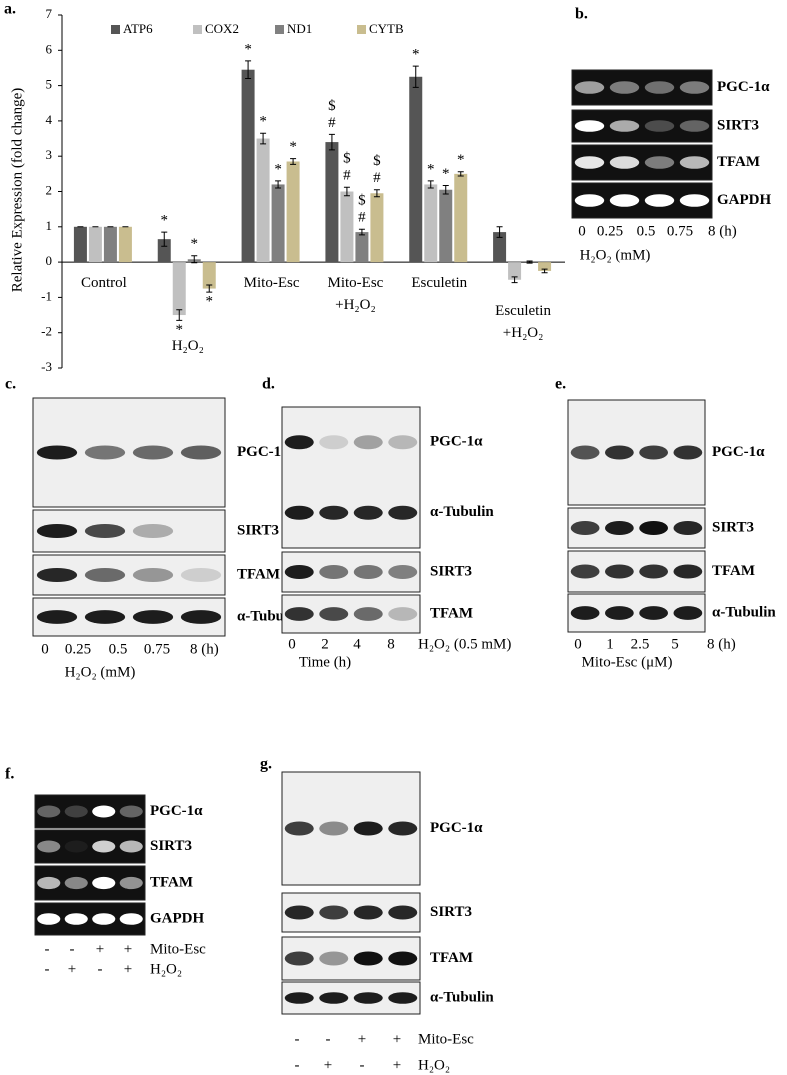 Image resolution: width=787 pixels, height=1075 pixels. I want to click on lane-note: H₂O₂ (0.5 mM), so click(464, 644).